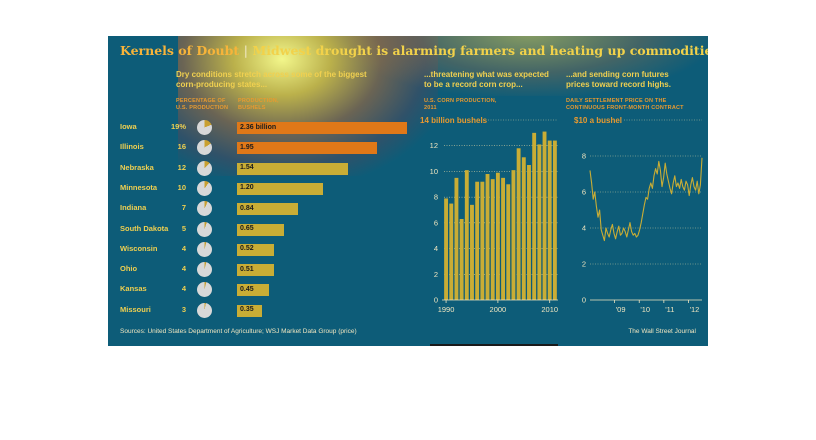  What do you see at coordinates (498, 309) in the screenshot?
I see `production-xtick-label: 2000` at bounding box center [498, 309].